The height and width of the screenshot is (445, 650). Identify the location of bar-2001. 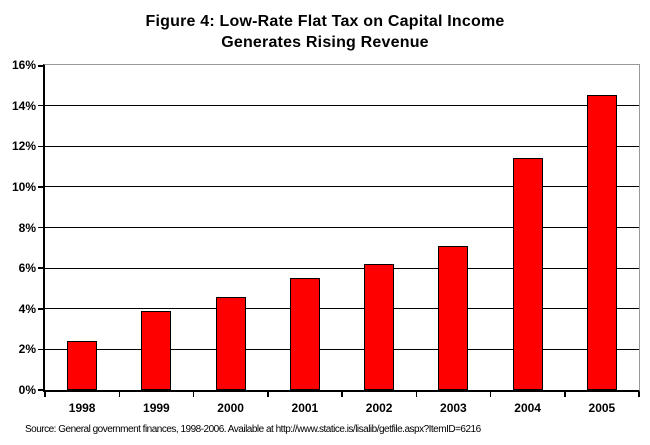
(304, 334).